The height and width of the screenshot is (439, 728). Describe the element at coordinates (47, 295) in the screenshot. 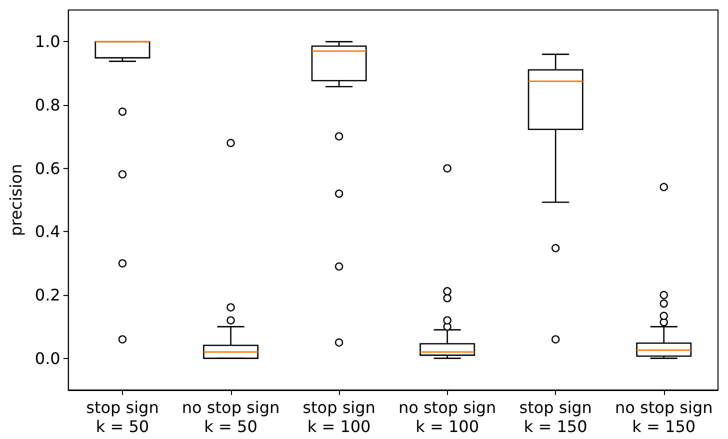

I see `y-tick-label: 0.2` at that location.